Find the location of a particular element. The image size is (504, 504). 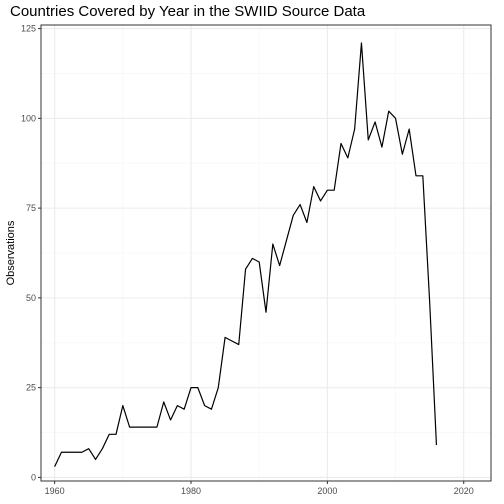

y-tick-label: 100 is located at coordinates (28, 118).